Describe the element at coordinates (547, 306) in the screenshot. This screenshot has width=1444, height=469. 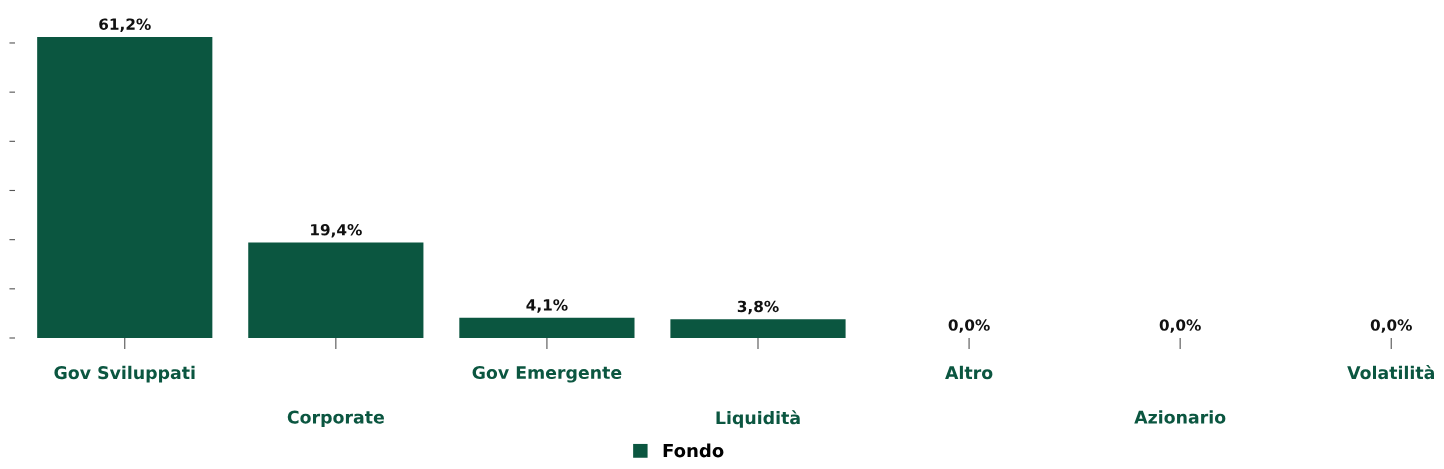
I see `data-label: 4,1%` at that location.